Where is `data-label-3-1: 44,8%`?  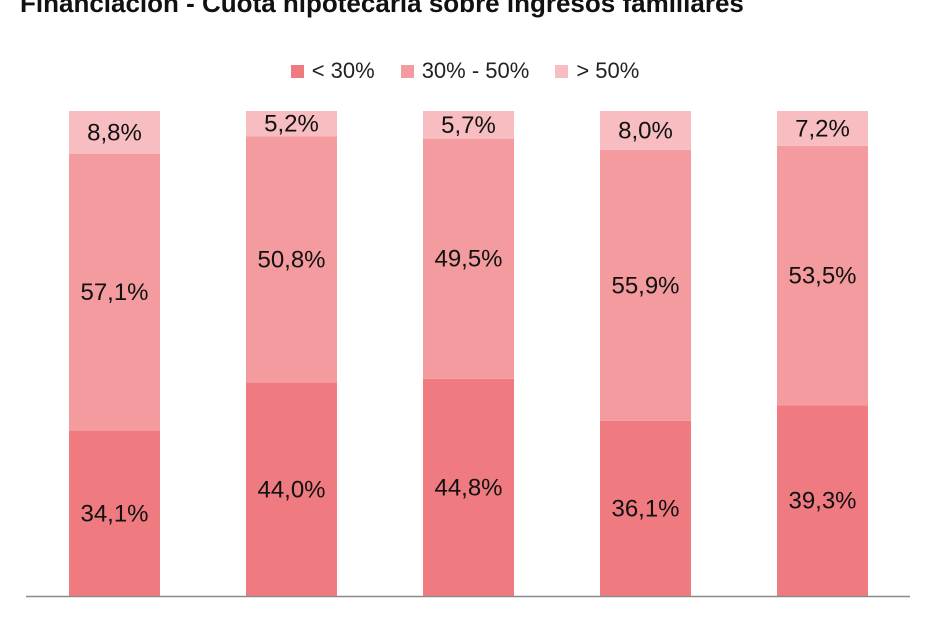 data-label-3-1: 44,8% is located at coordinates (468, 487).